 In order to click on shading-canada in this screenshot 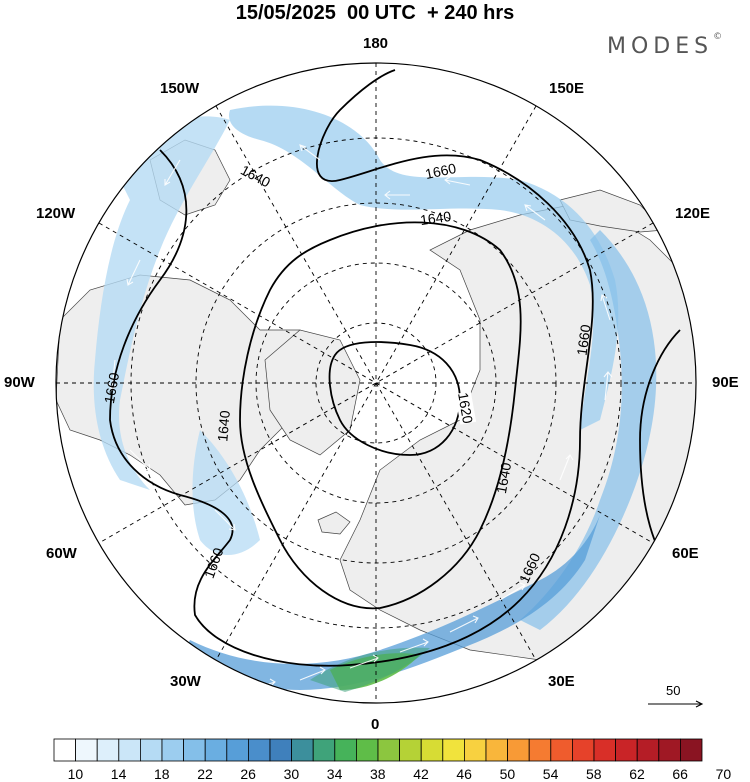, I will do `click(226, 492)`.